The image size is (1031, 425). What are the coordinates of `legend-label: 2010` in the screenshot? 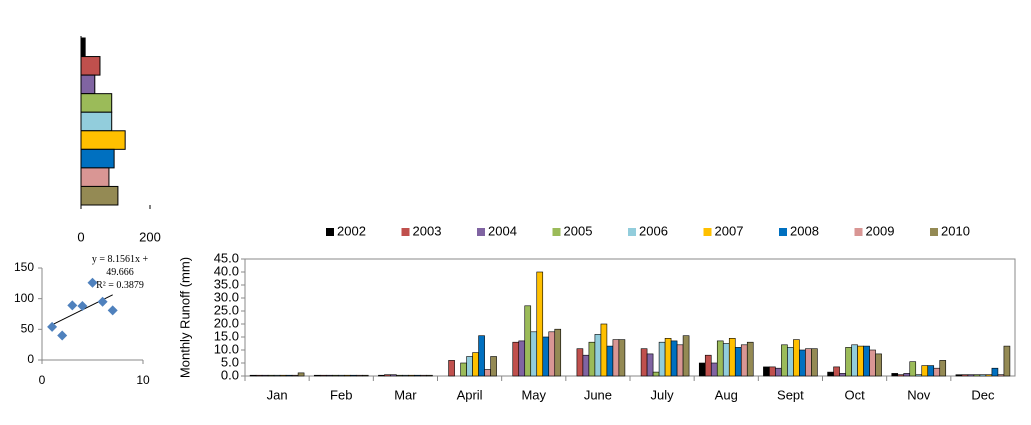 It's located at (955, 230).